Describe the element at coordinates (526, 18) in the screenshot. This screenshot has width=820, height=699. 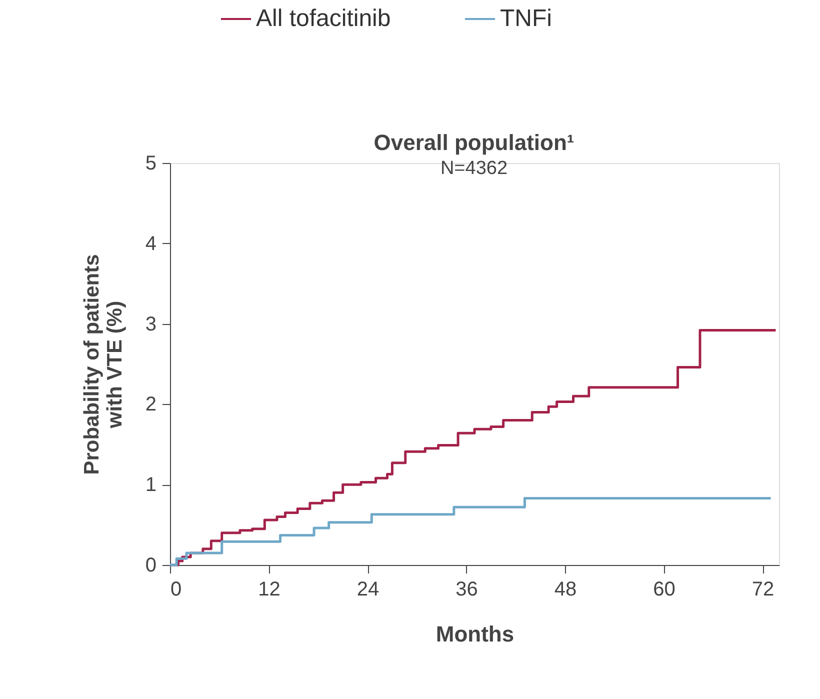
I see `legend-label: TNFi` at that location.